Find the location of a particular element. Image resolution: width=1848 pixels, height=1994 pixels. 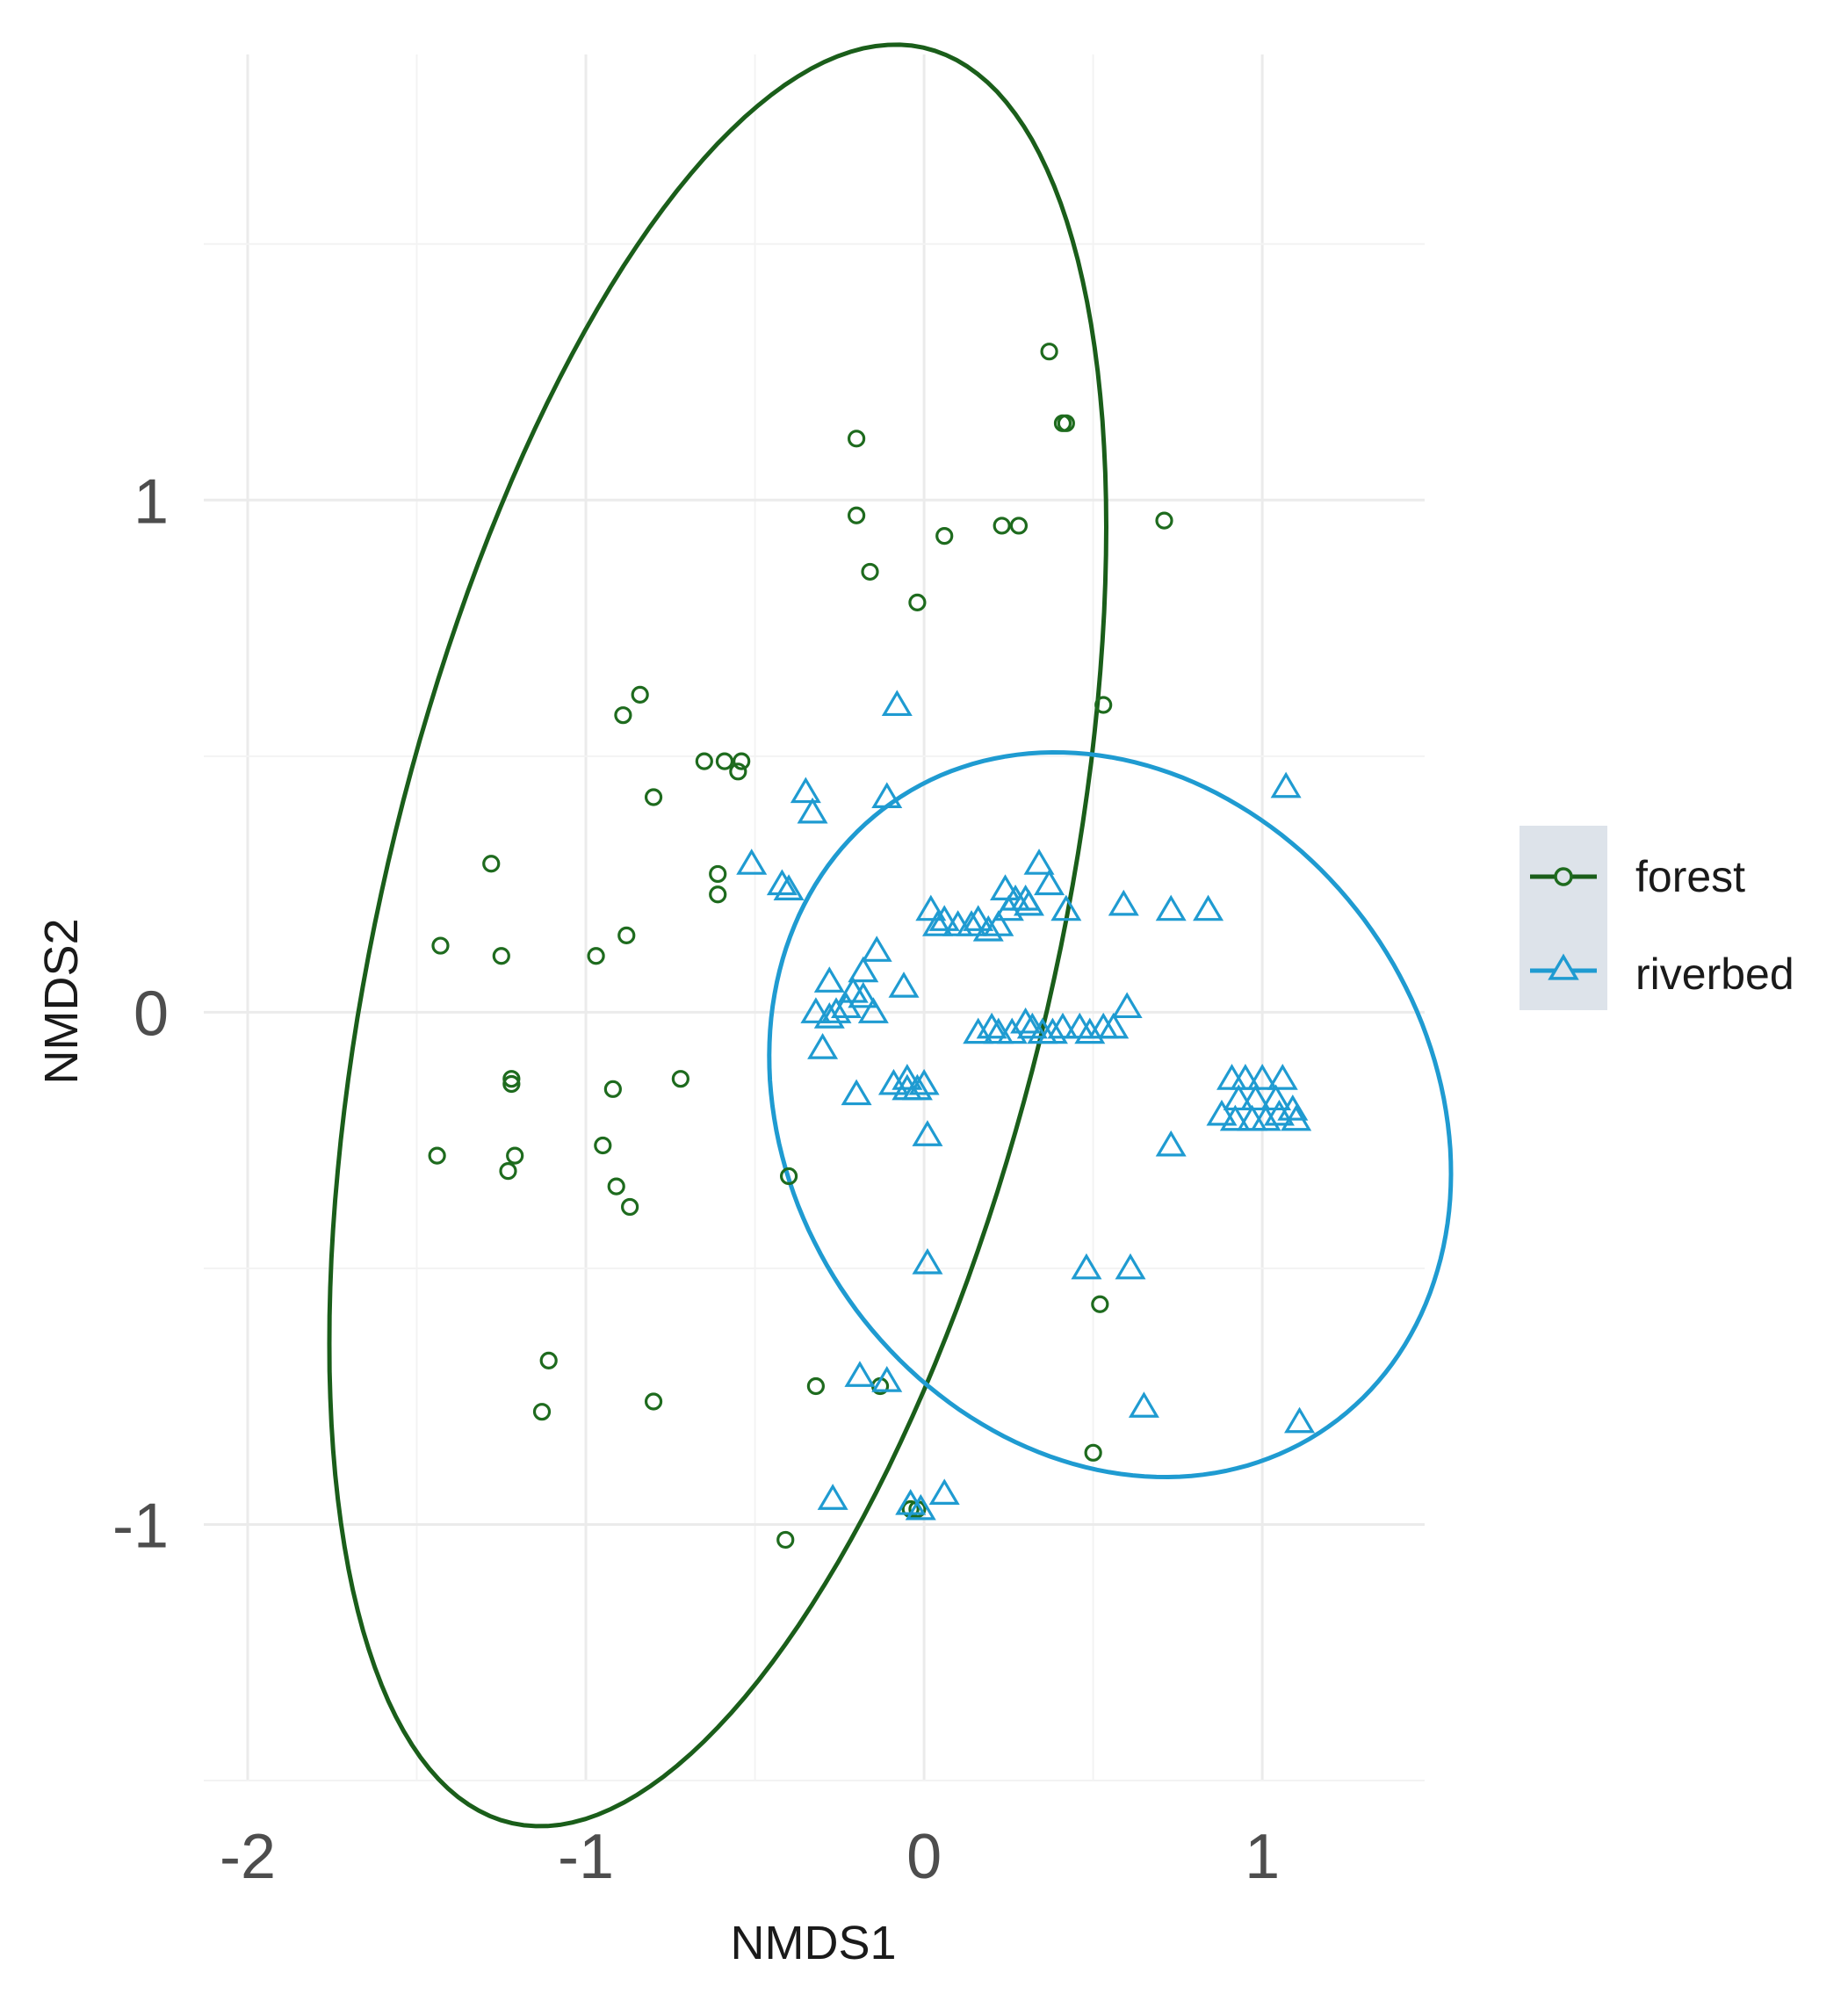

y-tick-label: 0 is located at coordinates (151, 1014).